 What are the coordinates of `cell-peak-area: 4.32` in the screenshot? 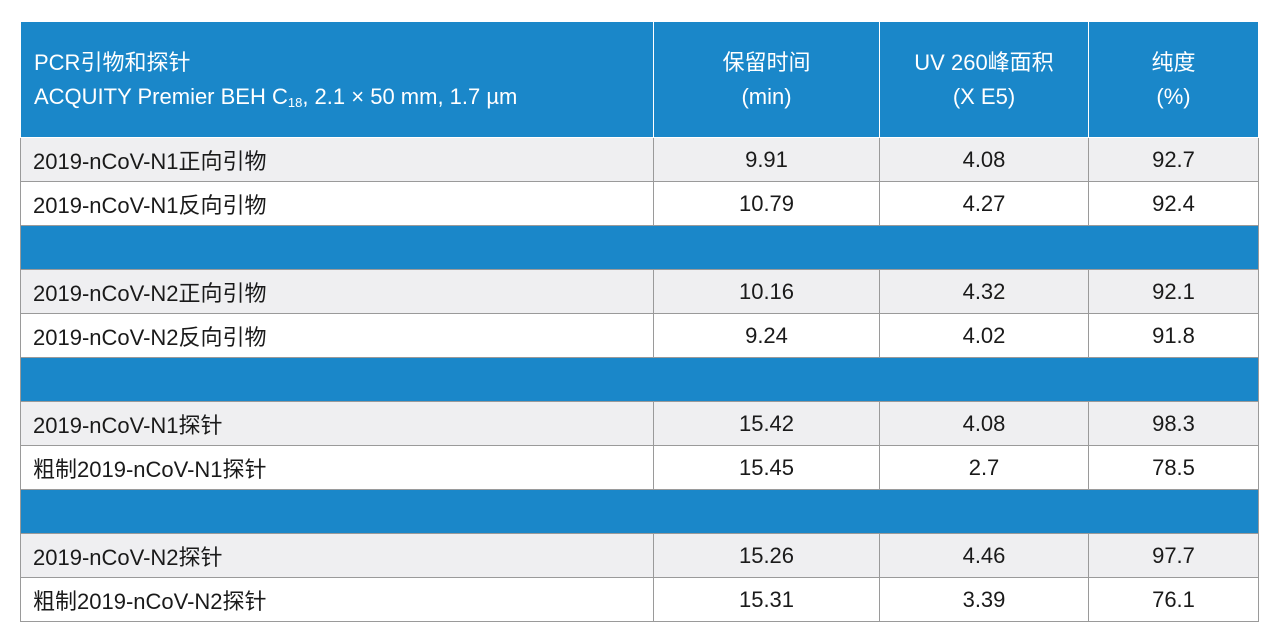 It's located at (984, 291).